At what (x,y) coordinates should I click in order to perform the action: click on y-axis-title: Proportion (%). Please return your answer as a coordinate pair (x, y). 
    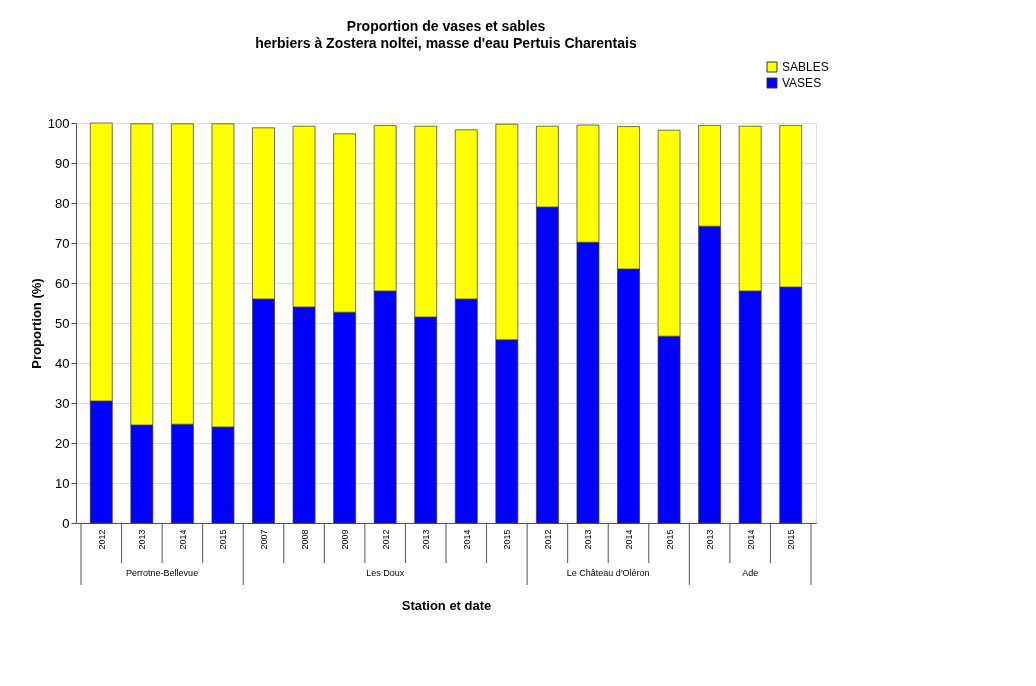
    Looking at the image, I should click on (36, 323).